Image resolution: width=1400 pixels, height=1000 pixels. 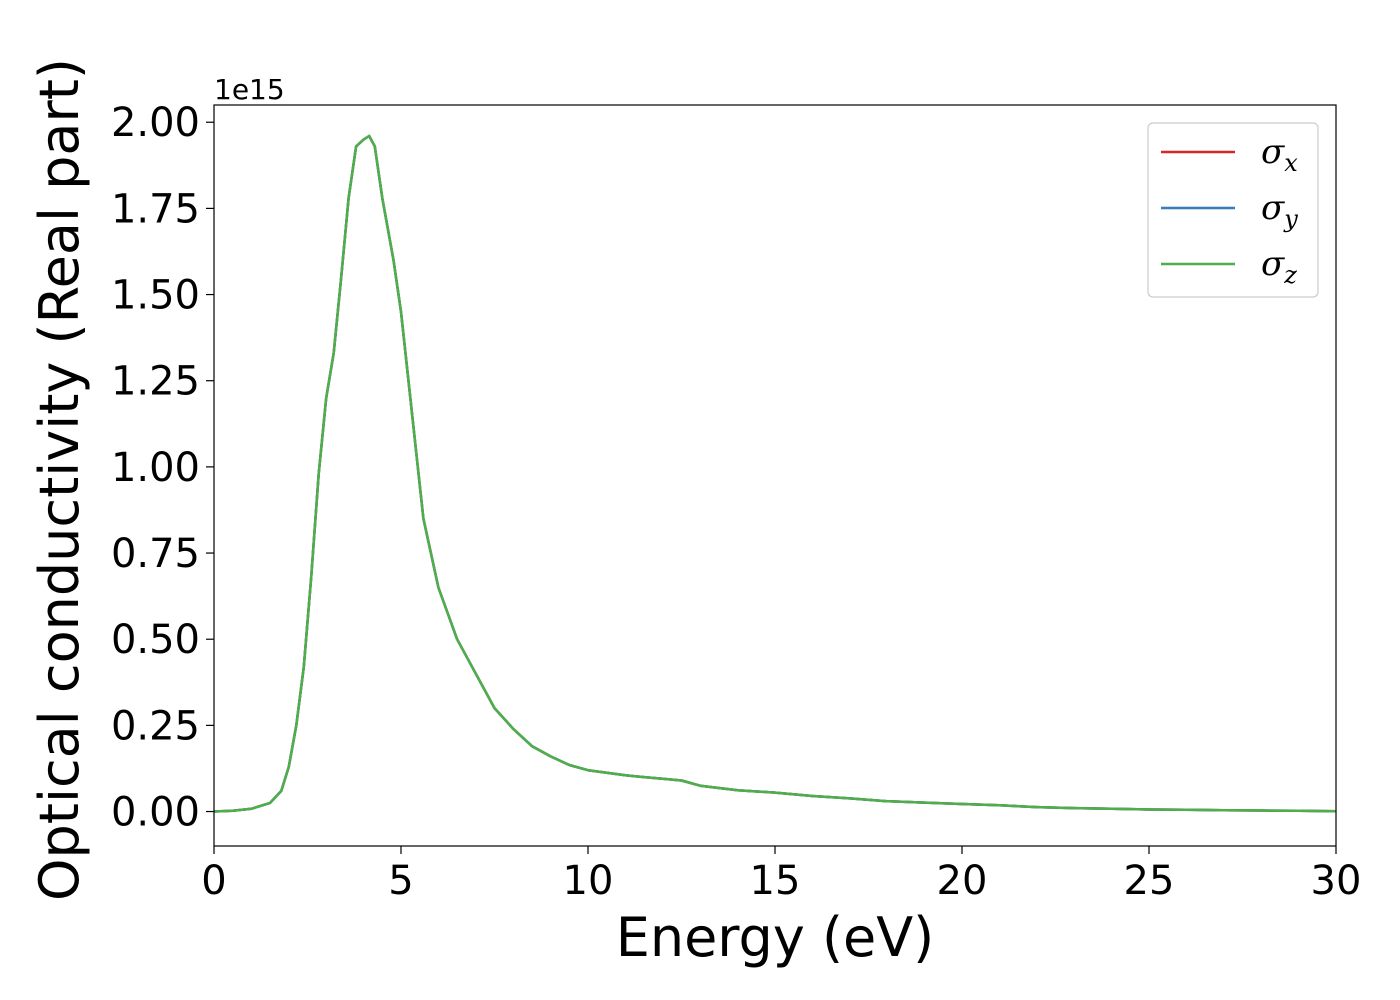 What do you see at coordinates (962, 881) in the screenshot?
I see `x-tick-label: 20` at bounding box center [962, 881].